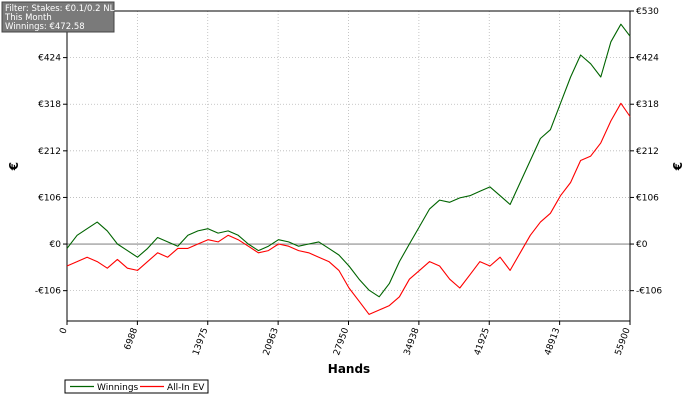  What do you see at coordinates (60, 9) in the screenshot?
I see `filter-line: Filter: Stakes: €0.1/0.2 NL` at bounding box center [60, 9].